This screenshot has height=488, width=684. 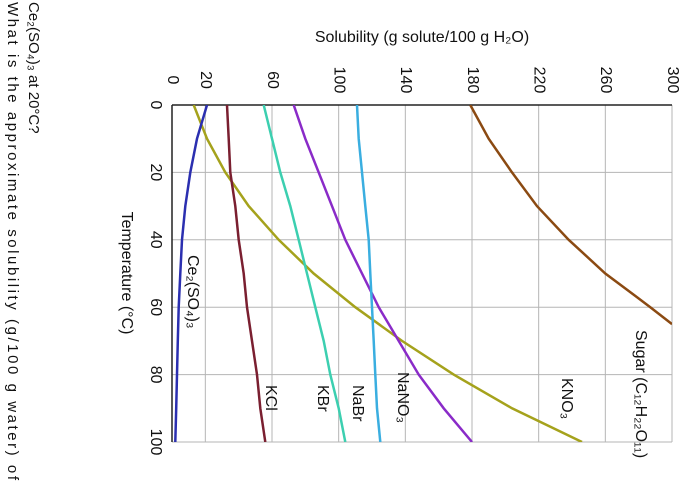 What do you see at coordinates (357, 403) in the screenshot?
I see `series-label: NaBr` at bounding box center [357, 403].